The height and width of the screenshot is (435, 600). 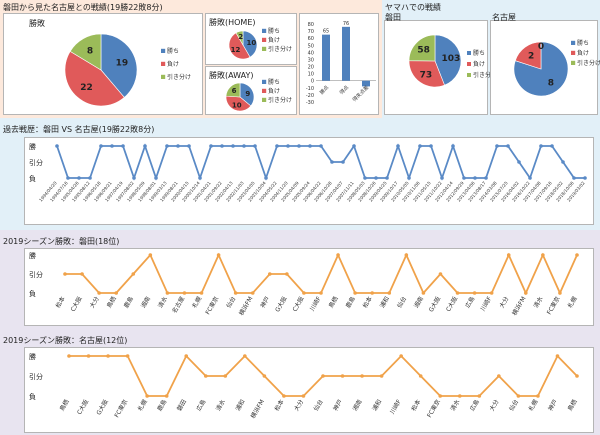 What do you see at coordinates (310, 103) in the screenshot?
I see `bar-y-tick-label: -30` at bounding box center [310, 103].